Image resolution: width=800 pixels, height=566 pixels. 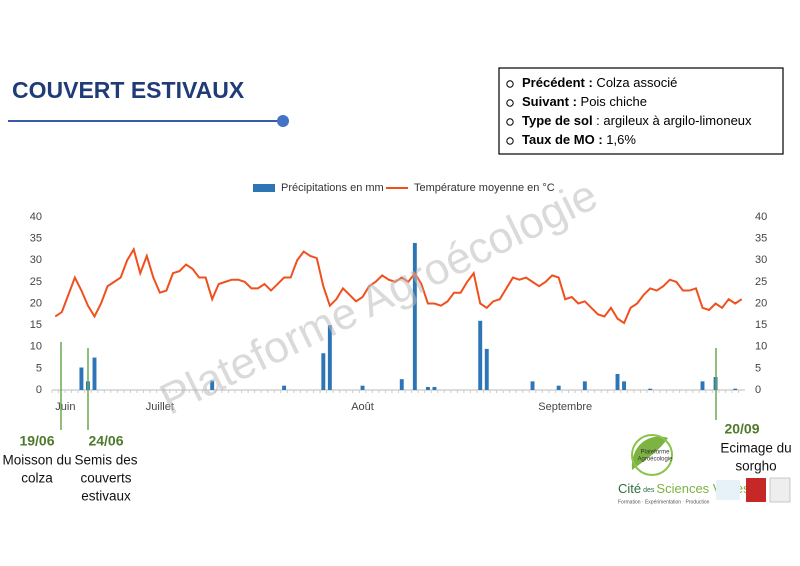 What do you see at coordinates (761, 260) in the screenshot?
I see `y2-tick-label: 30` at bounding box center [761, 260].